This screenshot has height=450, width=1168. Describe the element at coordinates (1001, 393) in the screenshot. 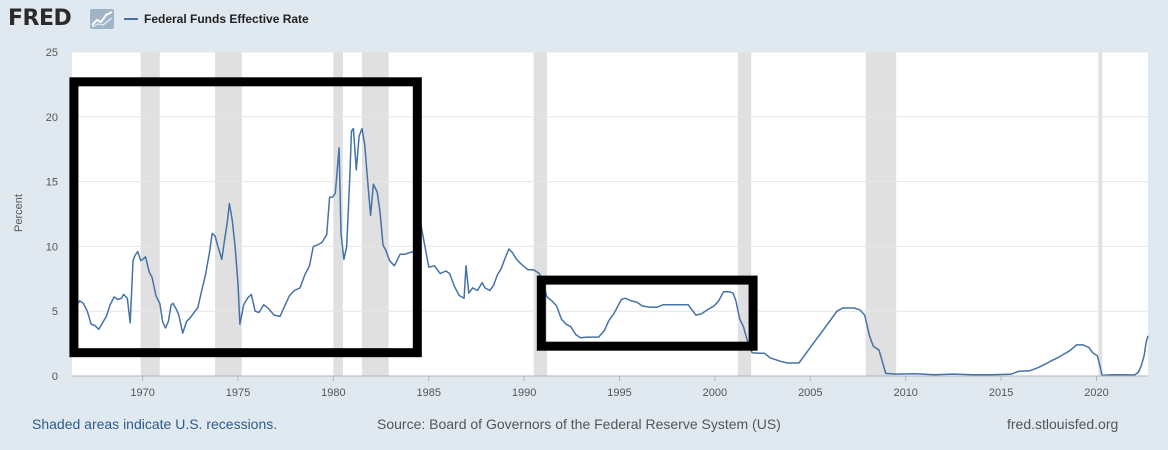

I see `x-tick-label-2015: 2015` at that location.